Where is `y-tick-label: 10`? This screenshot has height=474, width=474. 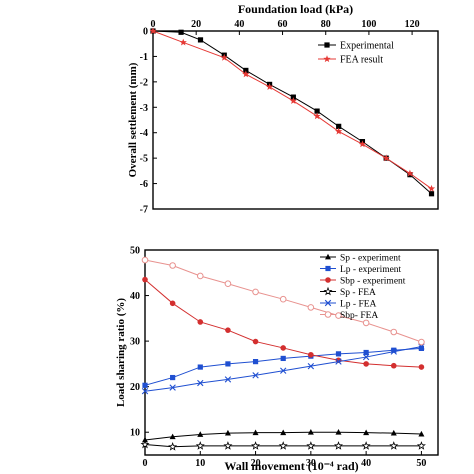 y-tick-label: 10 is located at coordinates (135, 433).